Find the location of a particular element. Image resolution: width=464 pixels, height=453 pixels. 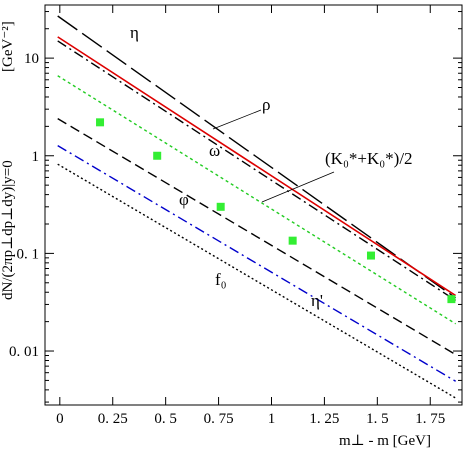

y-tick-label: 10 is located at coordinates (31, 59).